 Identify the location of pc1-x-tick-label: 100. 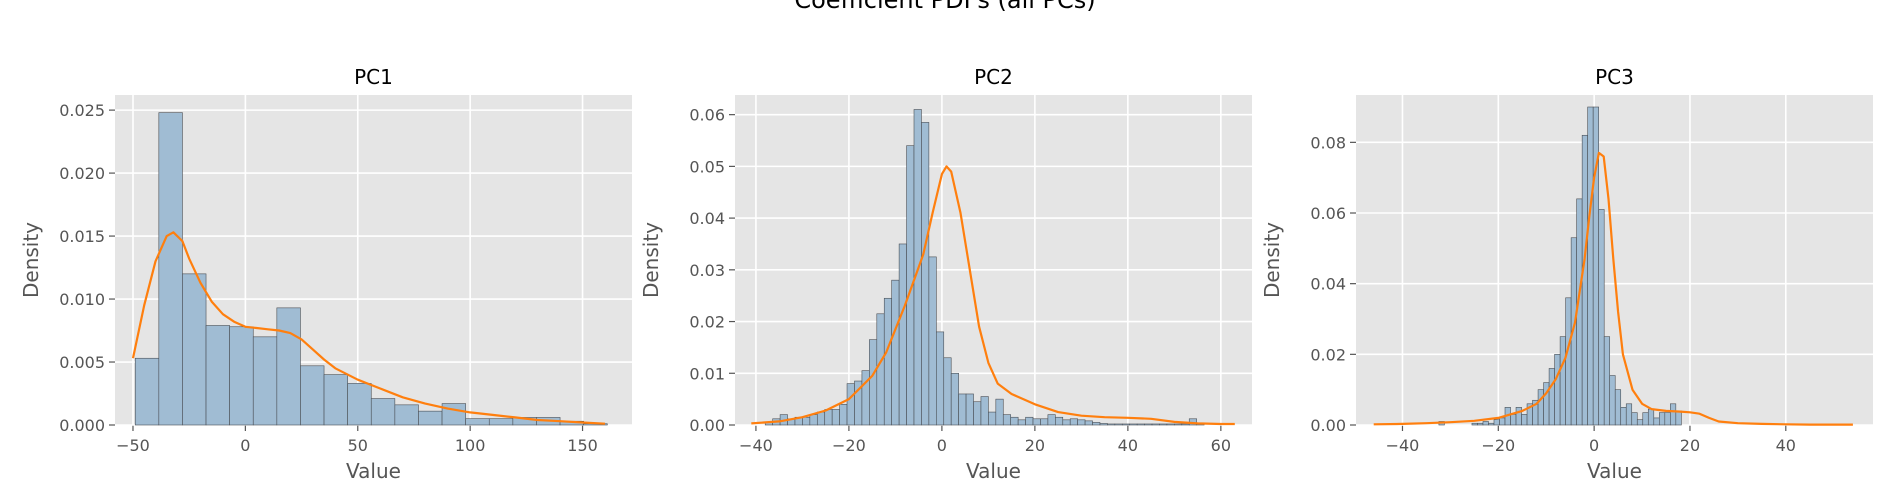
(470, 445).